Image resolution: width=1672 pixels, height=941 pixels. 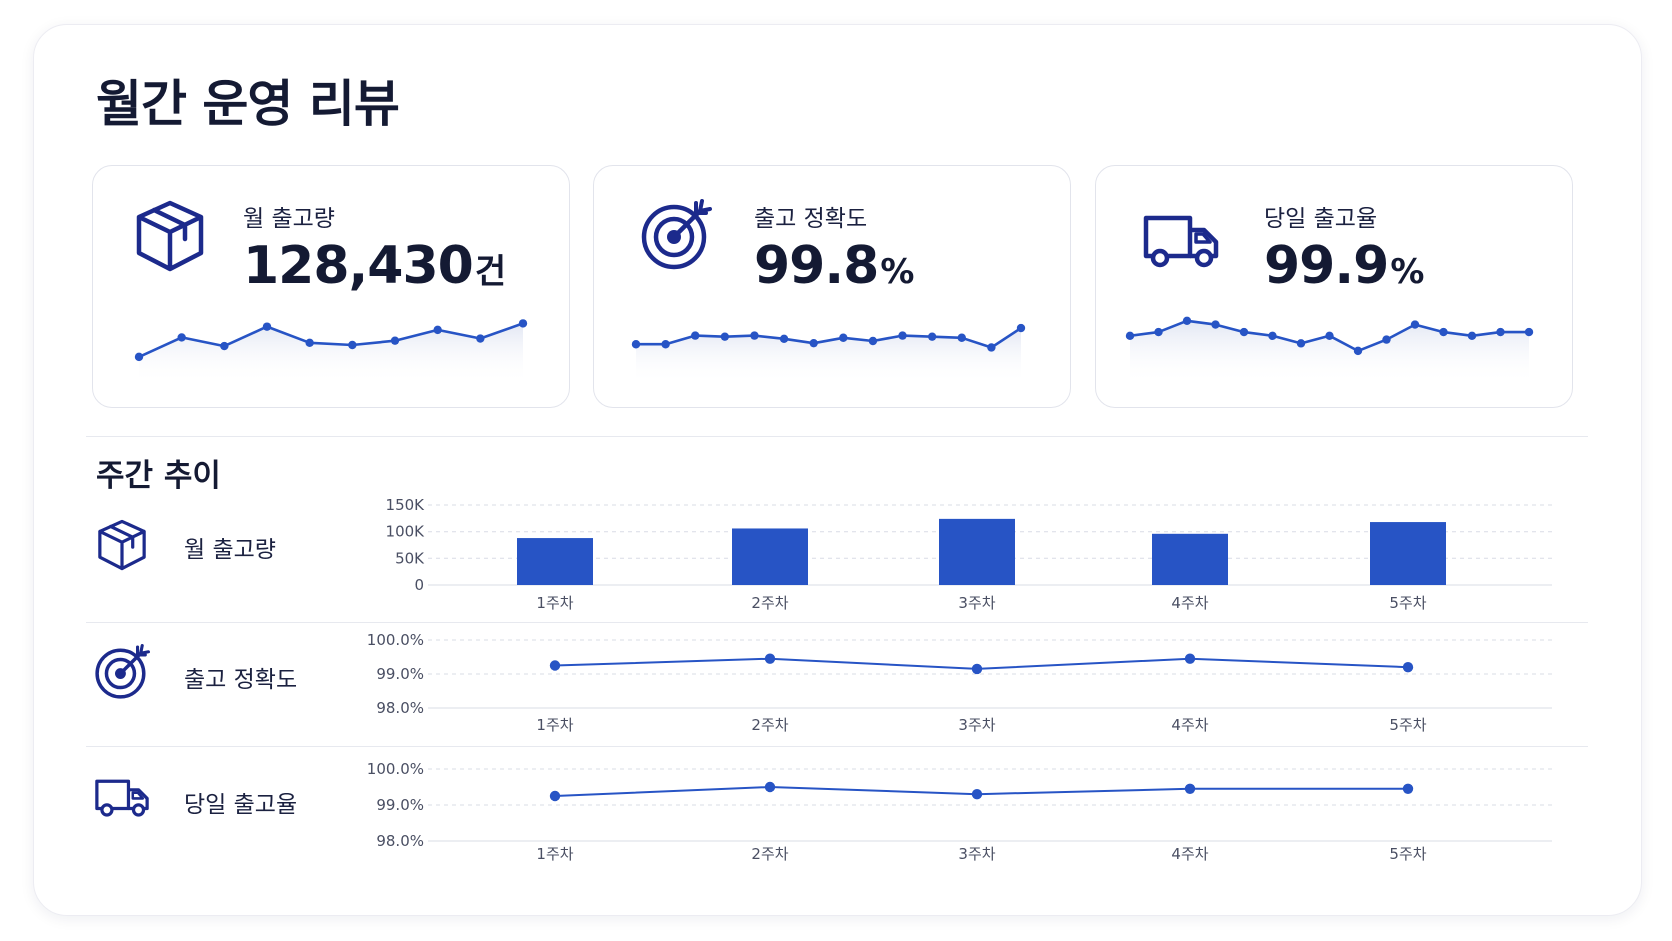 I want to click on section-divider, so click(x=837, y=436).